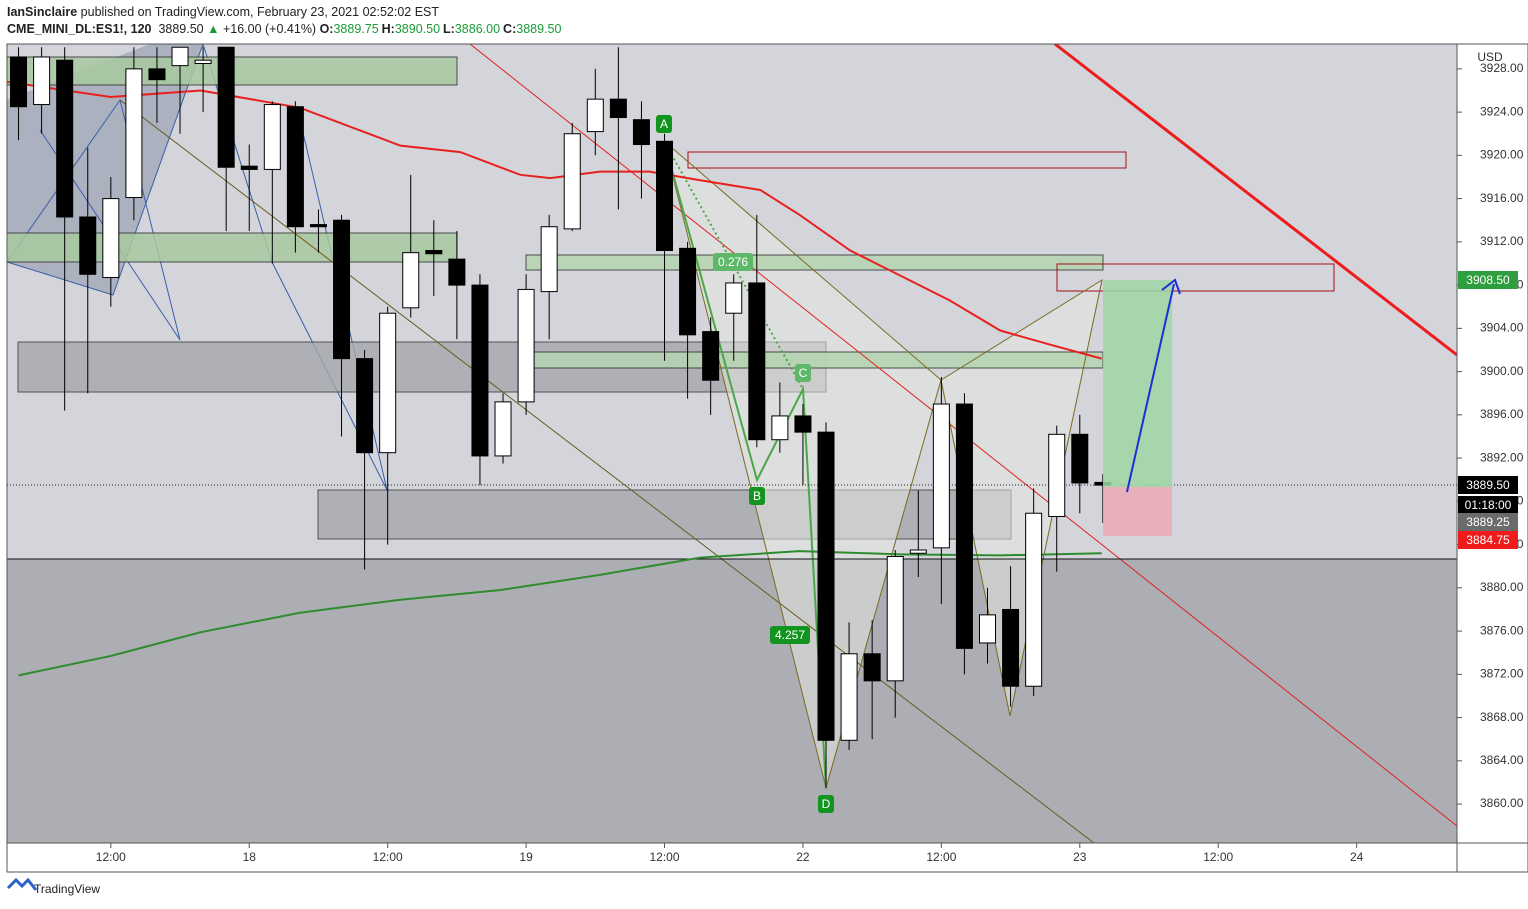 The height and width of the screenshot is (909, 1528). Describe the element at coordinates (803, 857) in the screenshot. I see `x-tick-label: 22` at that location.